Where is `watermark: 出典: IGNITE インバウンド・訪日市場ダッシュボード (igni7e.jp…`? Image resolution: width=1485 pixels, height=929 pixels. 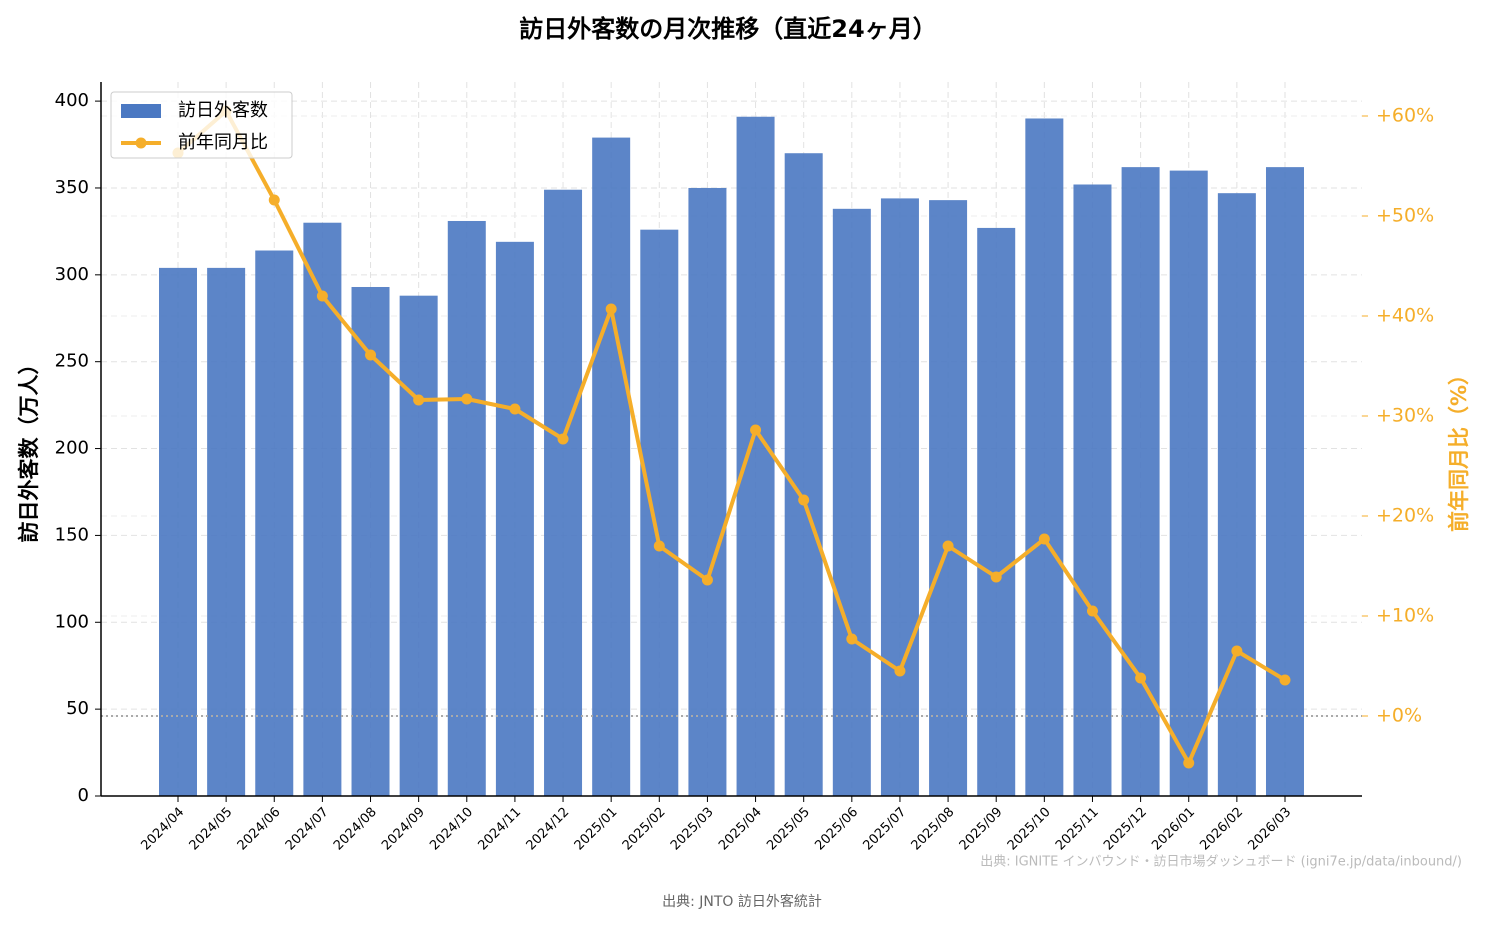 watermark: 出典: IGNITE インバウンド・訪日市場ダッシュボード (igni7e.jp… is located at coordinates (1221, 862).